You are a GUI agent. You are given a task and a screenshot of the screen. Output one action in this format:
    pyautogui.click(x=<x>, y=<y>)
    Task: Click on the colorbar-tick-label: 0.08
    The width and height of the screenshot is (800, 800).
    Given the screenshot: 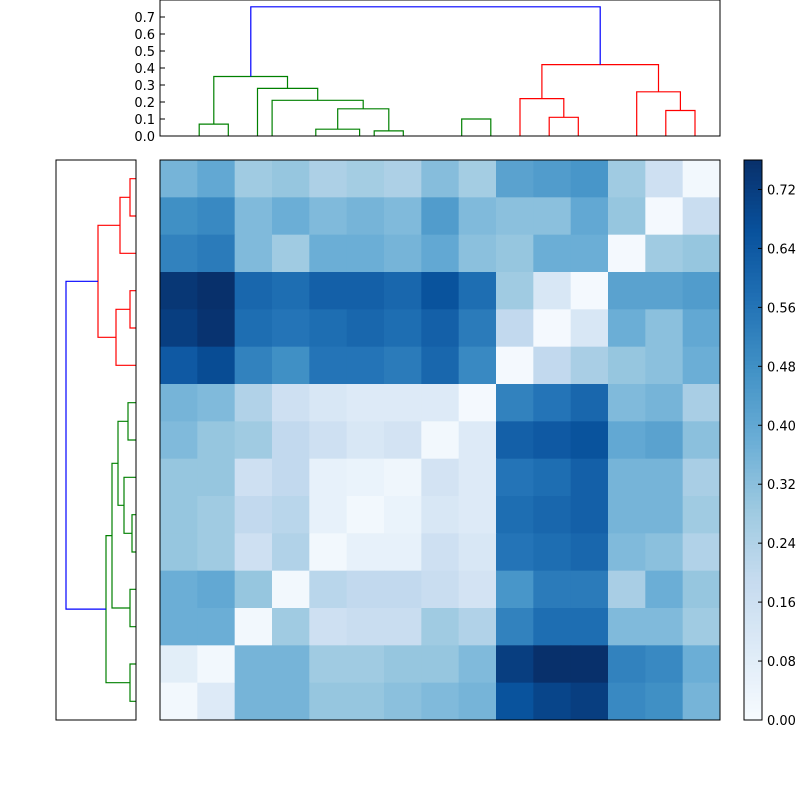 What is the action you would take?
    pyautogui.click(x=781, y=662)
    